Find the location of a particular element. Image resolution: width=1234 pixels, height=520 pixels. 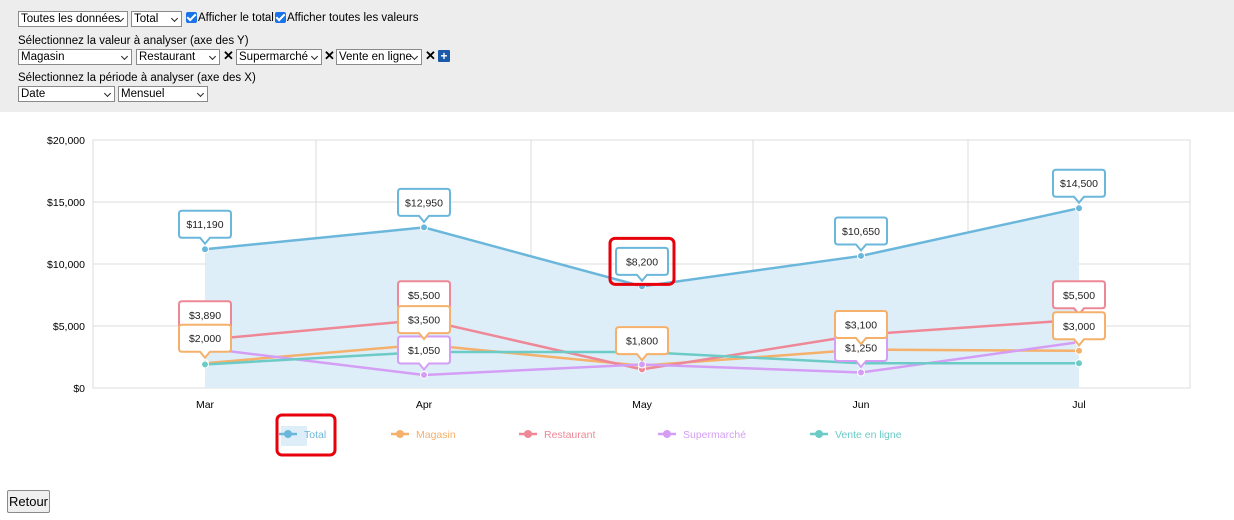

total-select: Total is located at coordinates (156, 19).